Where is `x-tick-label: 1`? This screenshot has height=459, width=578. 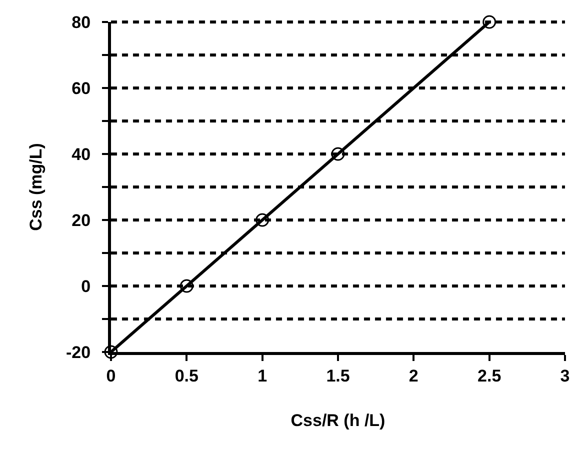
x-tick-label: 1 is located at coordinates (263, 376).